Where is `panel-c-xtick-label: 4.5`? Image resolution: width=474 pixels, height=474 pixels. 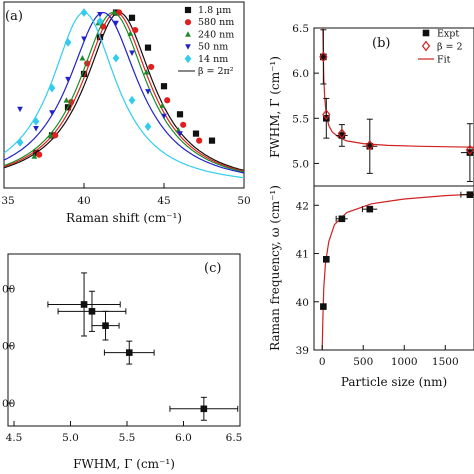 panel-c-xtick-label: 4.5 is located at coordinates (14, 438).